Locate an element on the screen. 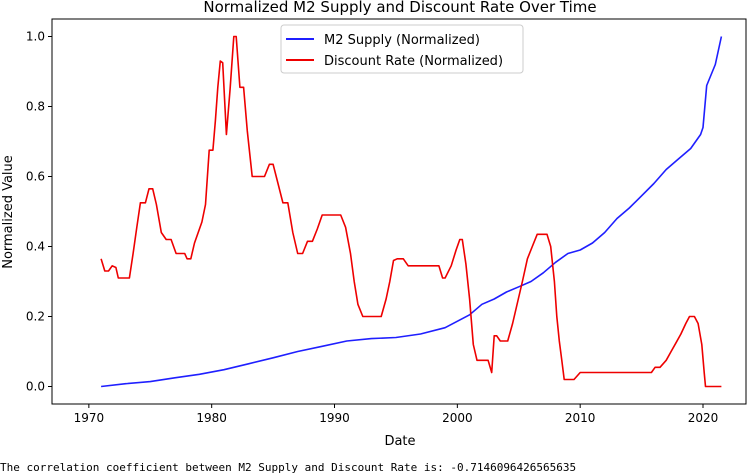 The height and width of the screenshot is (475, 751). y-tick-label: 0.0 is located at coordinates (35, 387).